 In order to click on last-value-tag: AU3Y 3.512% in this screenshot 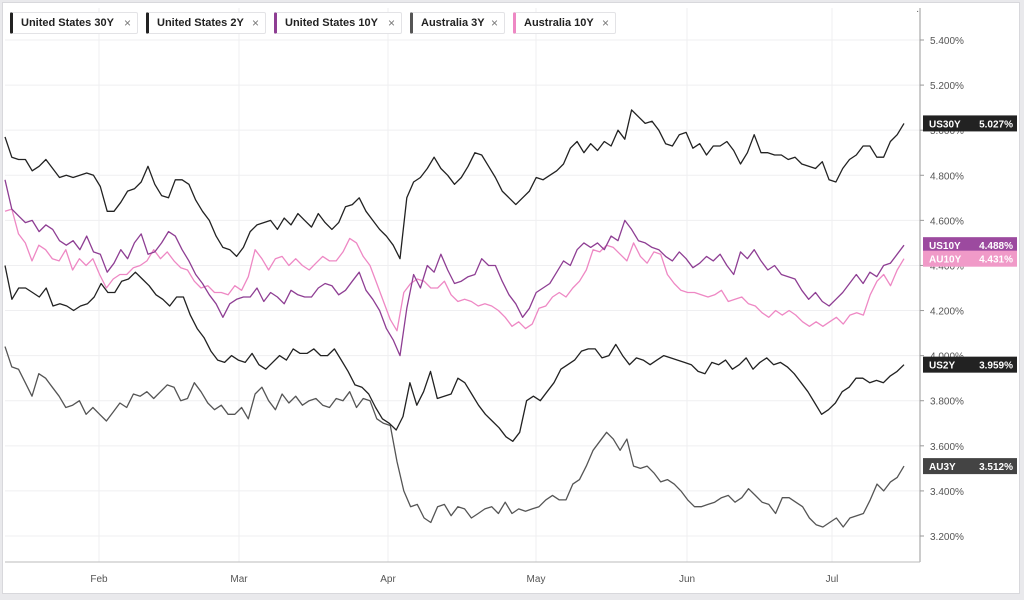, I will do `click(970, 466)`.